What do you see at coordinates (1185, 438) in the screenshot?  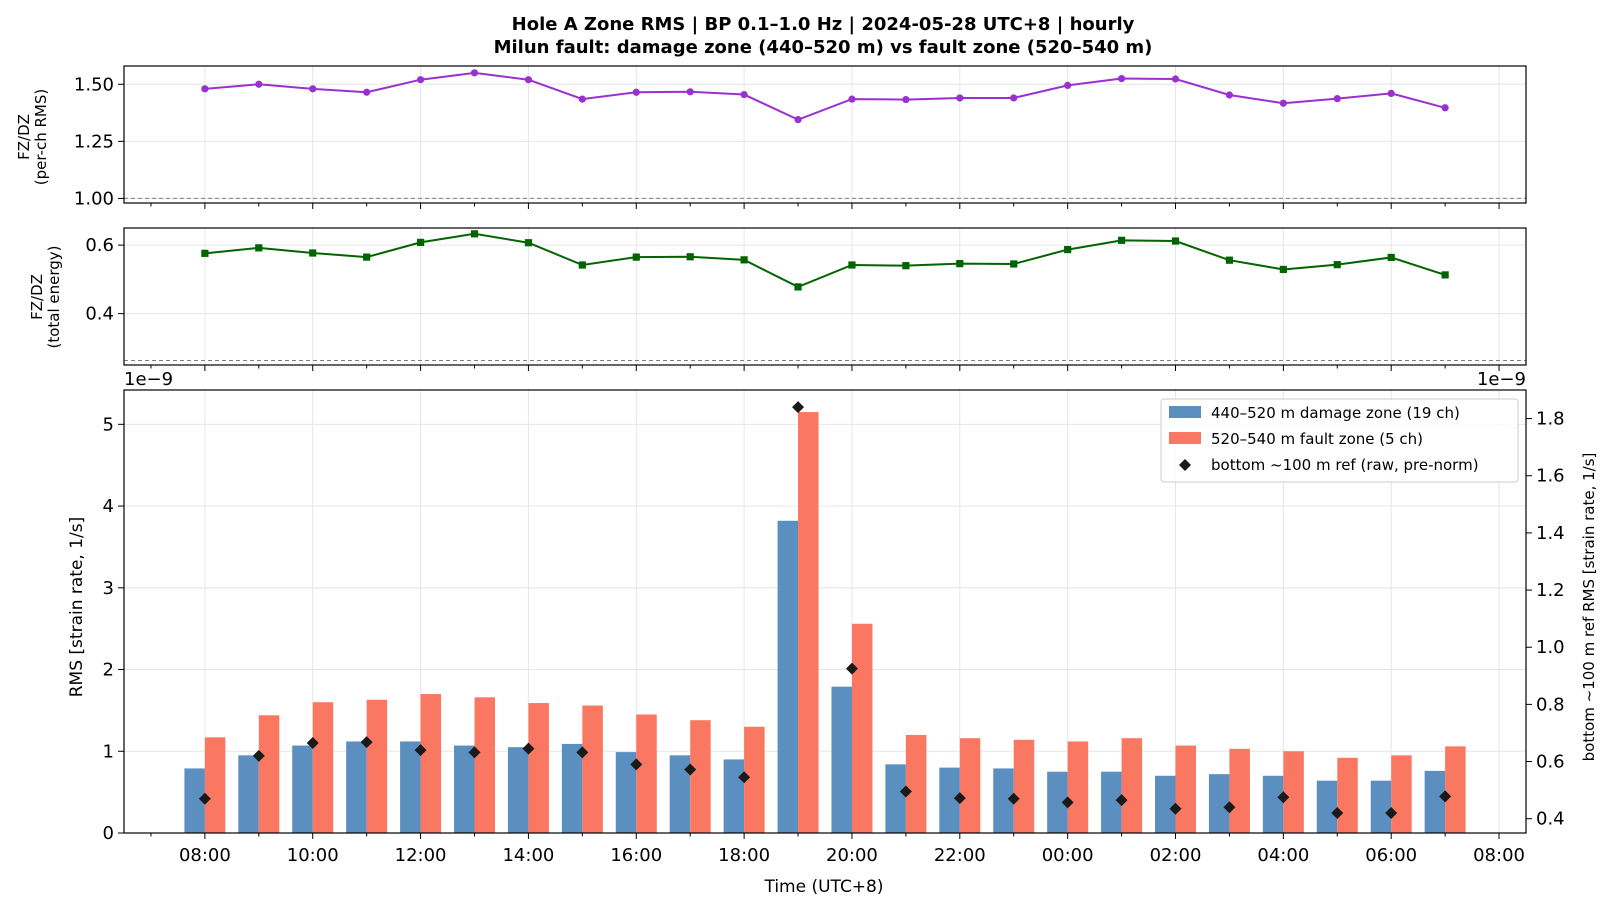 I see `legend-swatch-fault-zone` at bounding box center [1185, 438].